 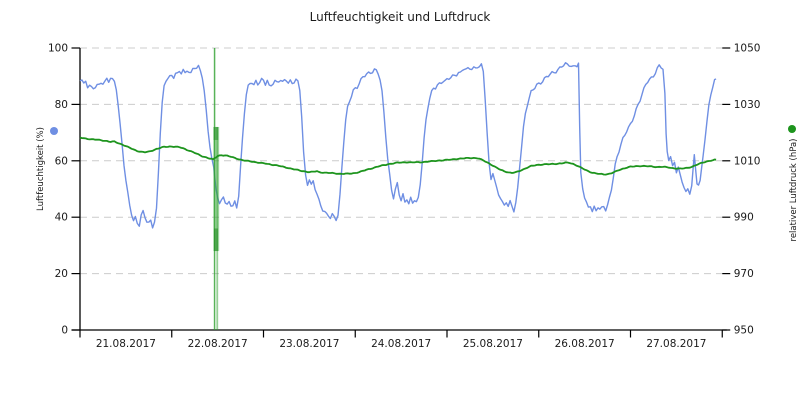 What do you see at coordinates (400, 17) in the screenshot?
I see `chart-title: Luftfeuchtigkeit und Luftdruck` at bounding box center [400, 17].